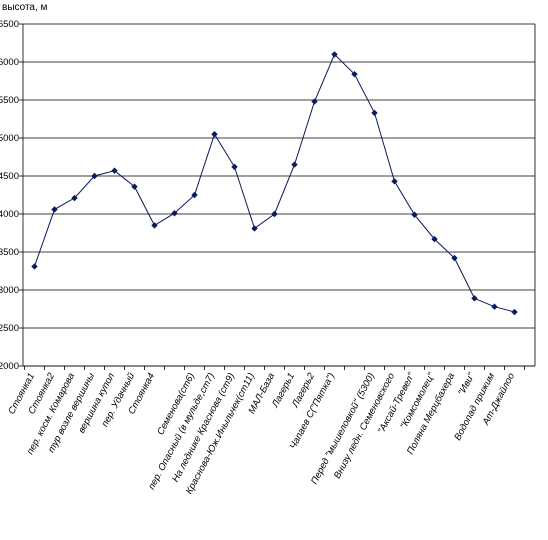  Describe the element at coordinates (9, 290) in the screenshot. I see `y-tick-label: 3000` at that location.